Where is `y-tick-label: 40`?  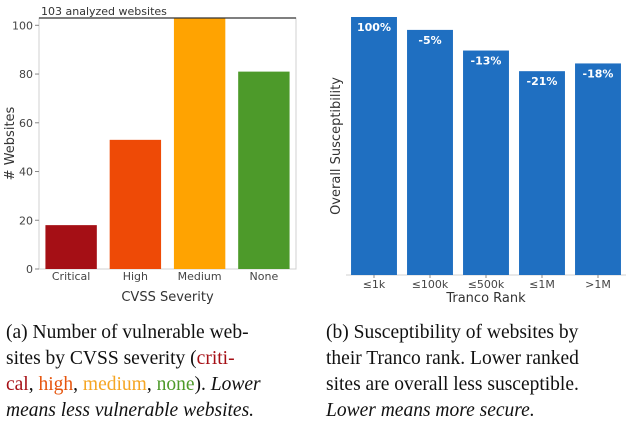 y-tick-label: 40 is located at coordinates (26, 172).